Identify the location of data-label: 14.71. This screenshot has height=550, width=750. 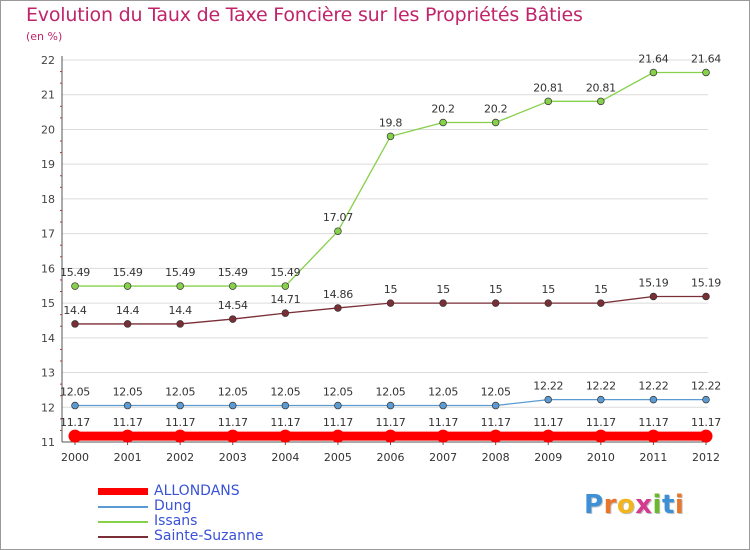
(285, 299).